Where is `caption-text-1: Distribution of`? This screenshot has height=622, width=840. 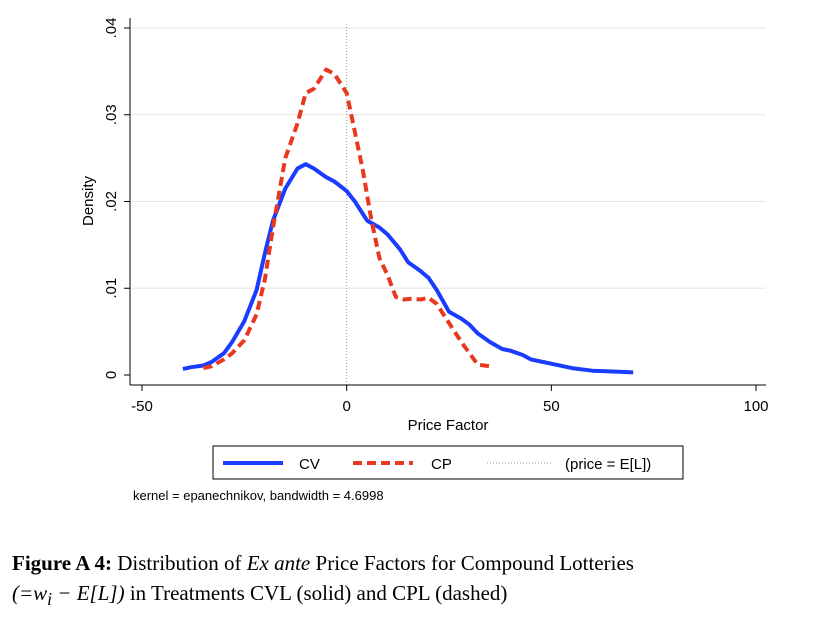
caption-text-1: Distribution of is located at coordinates (179, 563).